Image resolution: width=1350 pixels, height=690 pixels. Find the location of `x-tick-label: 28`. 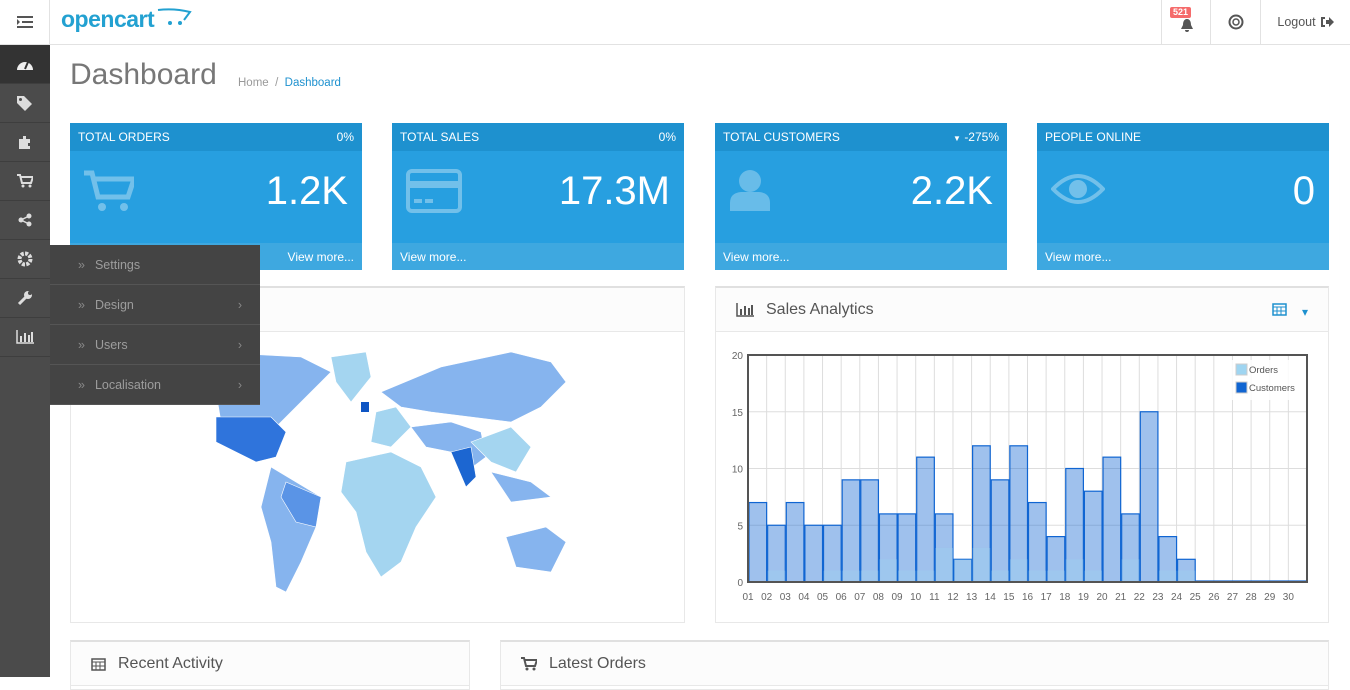

x-tick-label: 28 is located at coordinates (1252, 597).